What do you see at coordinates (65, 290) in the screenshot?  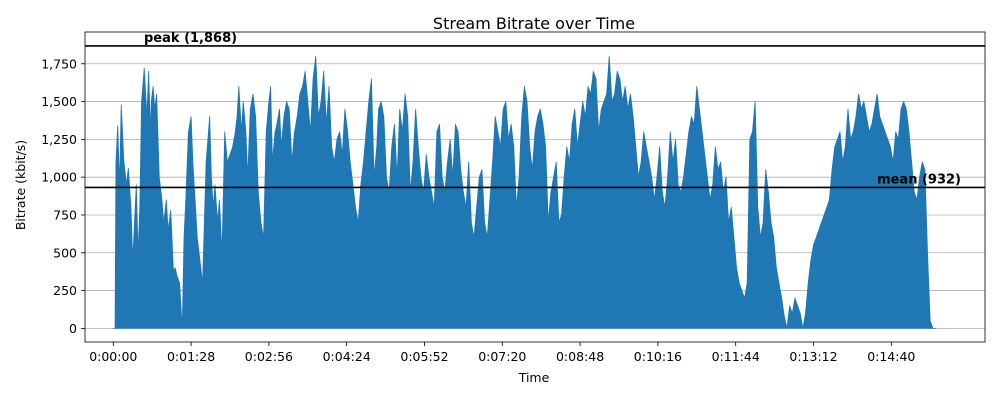 I see `y-tick-label: 250` at bounding box center [65, 290].